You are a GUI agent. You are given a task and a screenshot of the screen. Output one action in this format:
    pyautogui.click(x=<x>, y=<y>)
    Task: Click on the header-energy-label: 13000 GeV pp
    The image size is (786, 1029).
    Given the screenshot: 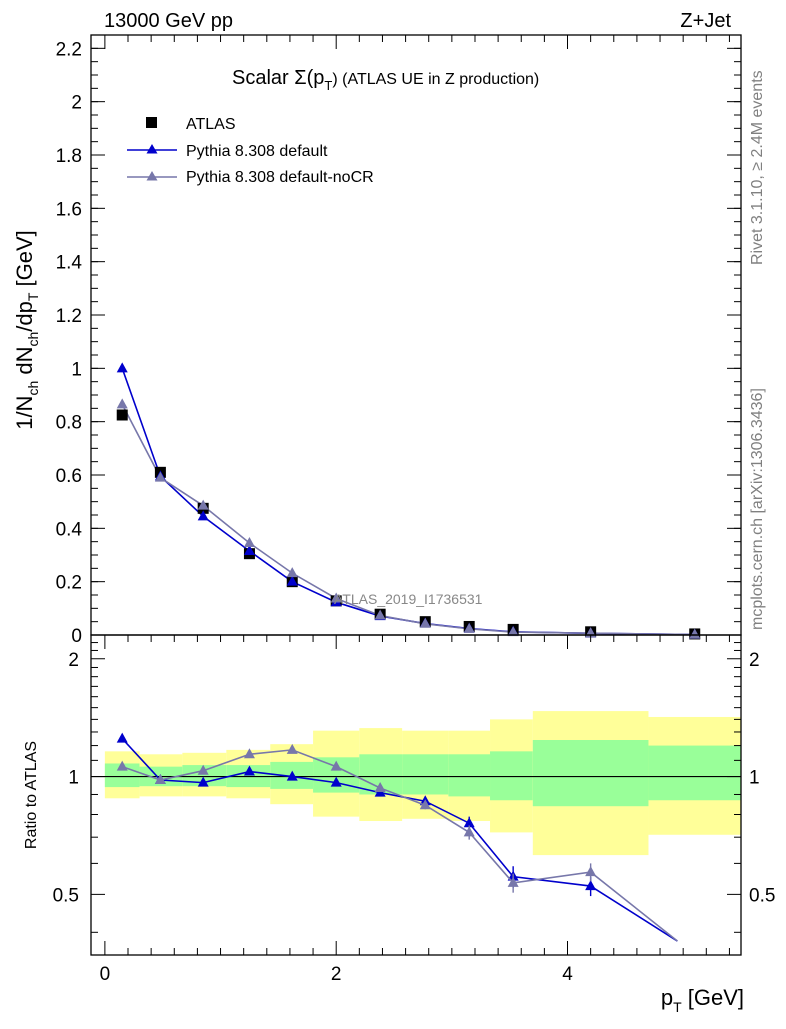 What is the action you would take?
    pyautogui.click(x=168, y=21)
    